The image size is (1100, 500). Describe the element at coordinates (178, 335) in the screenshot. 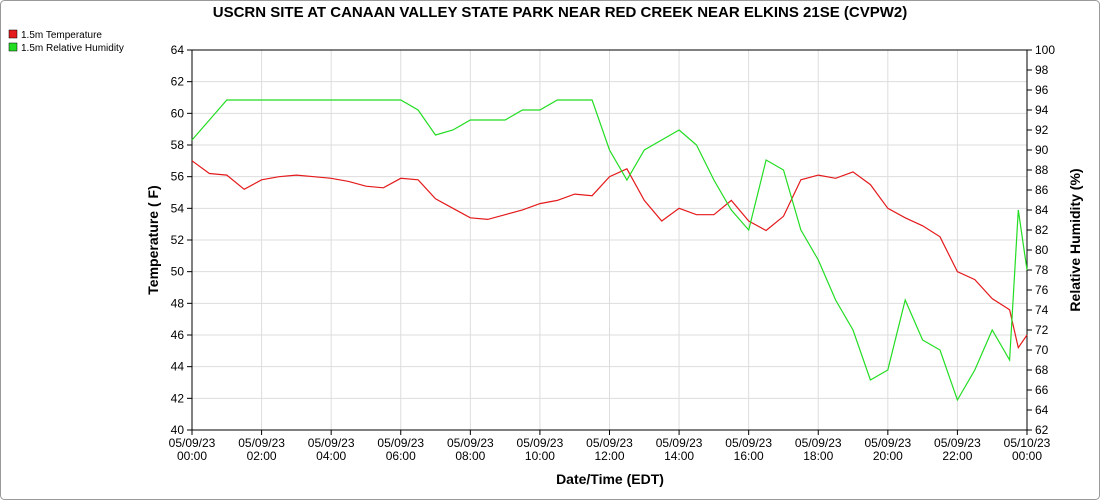

I see `y-tick-label: 46` at that location.